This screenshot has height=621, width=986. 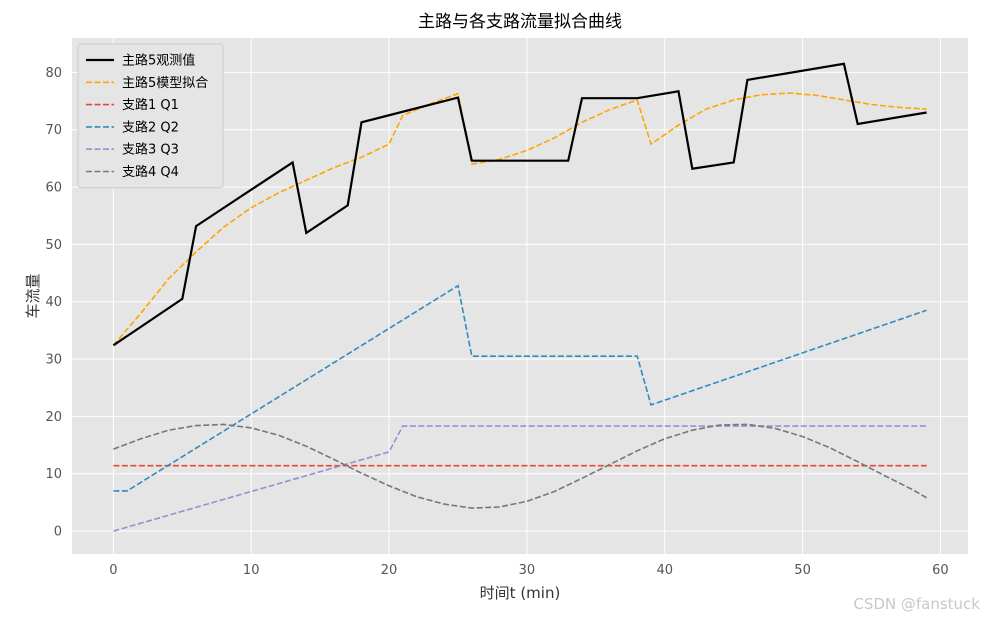 I want to click on x-tick-label: 10, so click(x=251, y=570).